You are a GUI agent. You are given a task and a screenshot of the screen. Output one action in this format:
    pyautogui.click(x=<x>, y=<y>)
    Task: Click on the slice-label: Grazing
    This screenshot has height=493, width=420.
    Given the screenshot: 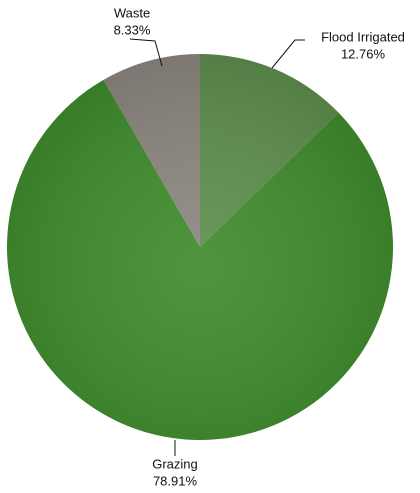 What is the action you would take?
    pyautogui.click(x=175, y=463)
    